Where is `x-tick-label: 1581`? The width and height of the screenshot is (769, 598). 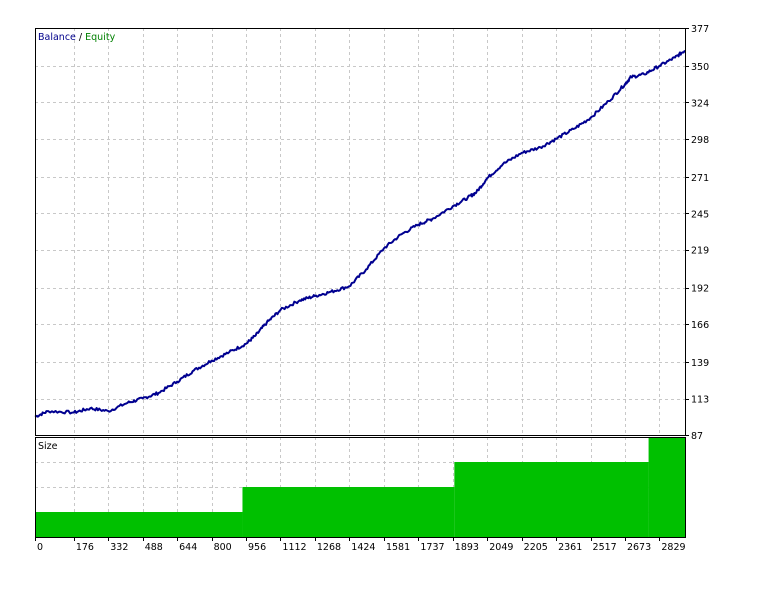 x-tick-label: 1581 is located at coordinates (398, 547).